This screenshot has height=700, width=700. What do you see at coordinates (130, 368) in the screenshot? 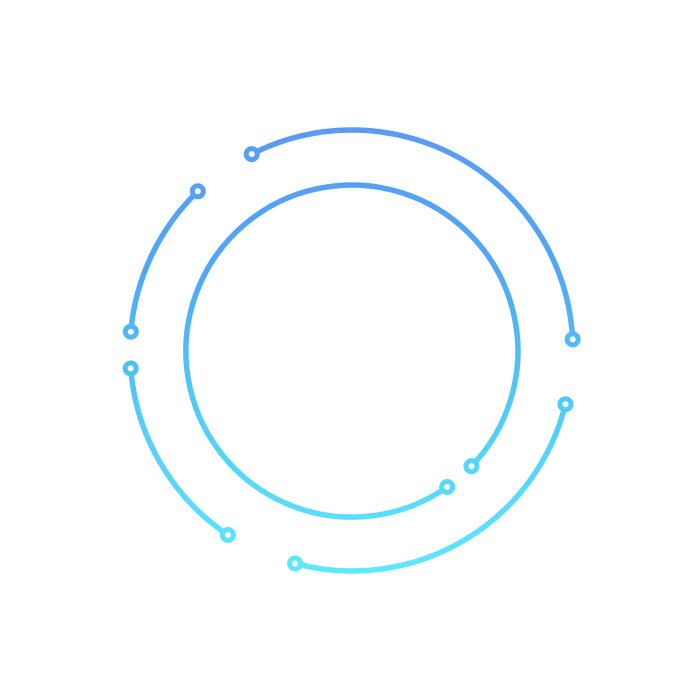
I see `endpoint-node-outer-bottom-left-end` at bounding box center [130, 368].